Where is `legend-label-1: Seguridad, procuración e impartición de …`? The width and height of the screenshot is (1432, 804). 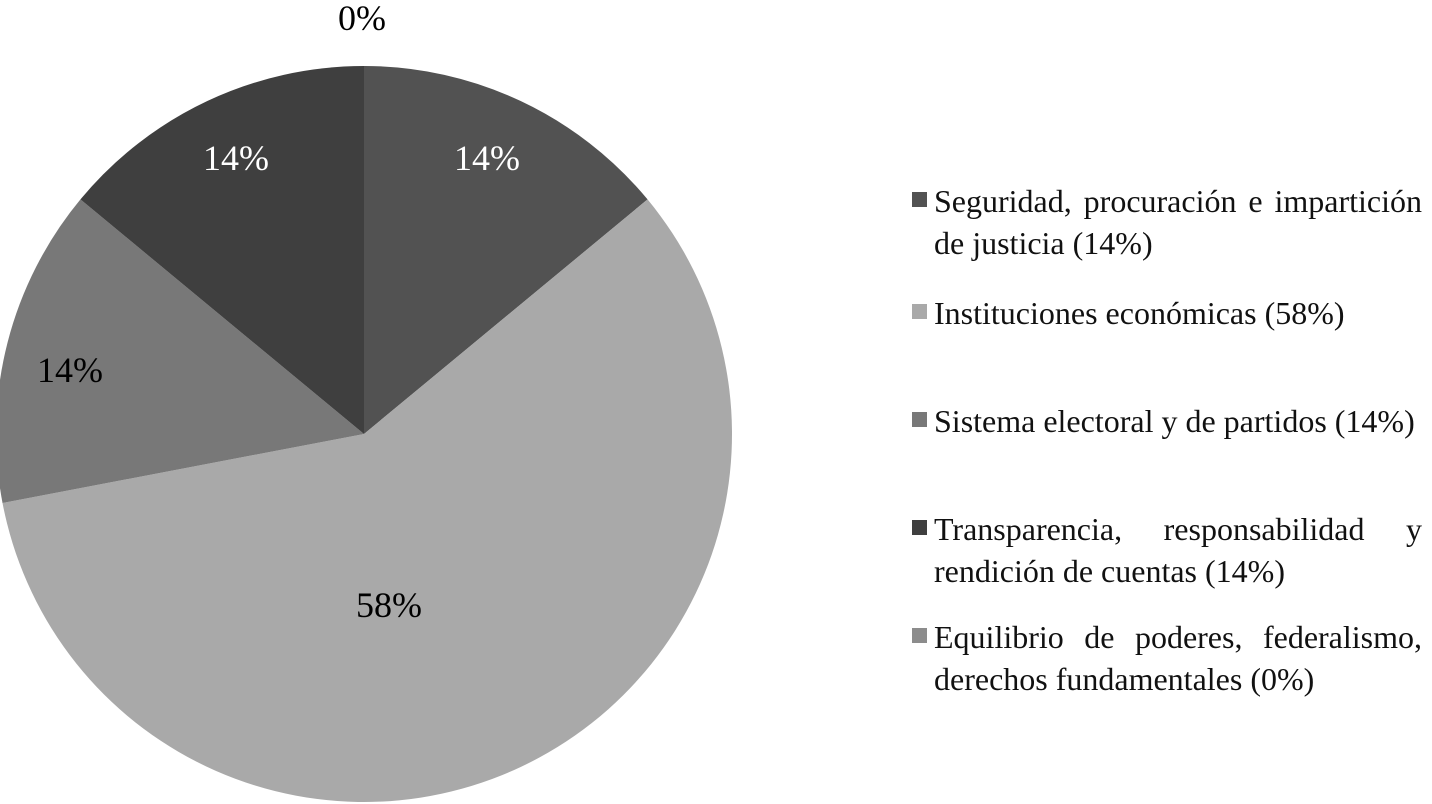 legend-label-1: Seguridad, procuración e impartición de … is located at coordinates (1178, 222).